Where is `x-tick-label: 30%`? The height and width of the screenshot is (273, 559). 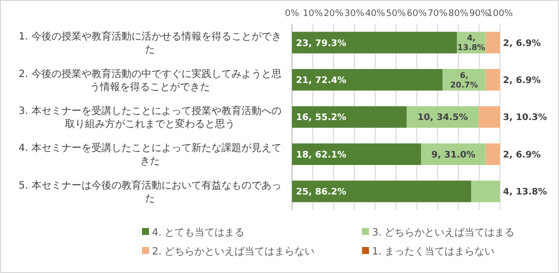 x-tick-label: 30% is located at coordinates (354, 14).